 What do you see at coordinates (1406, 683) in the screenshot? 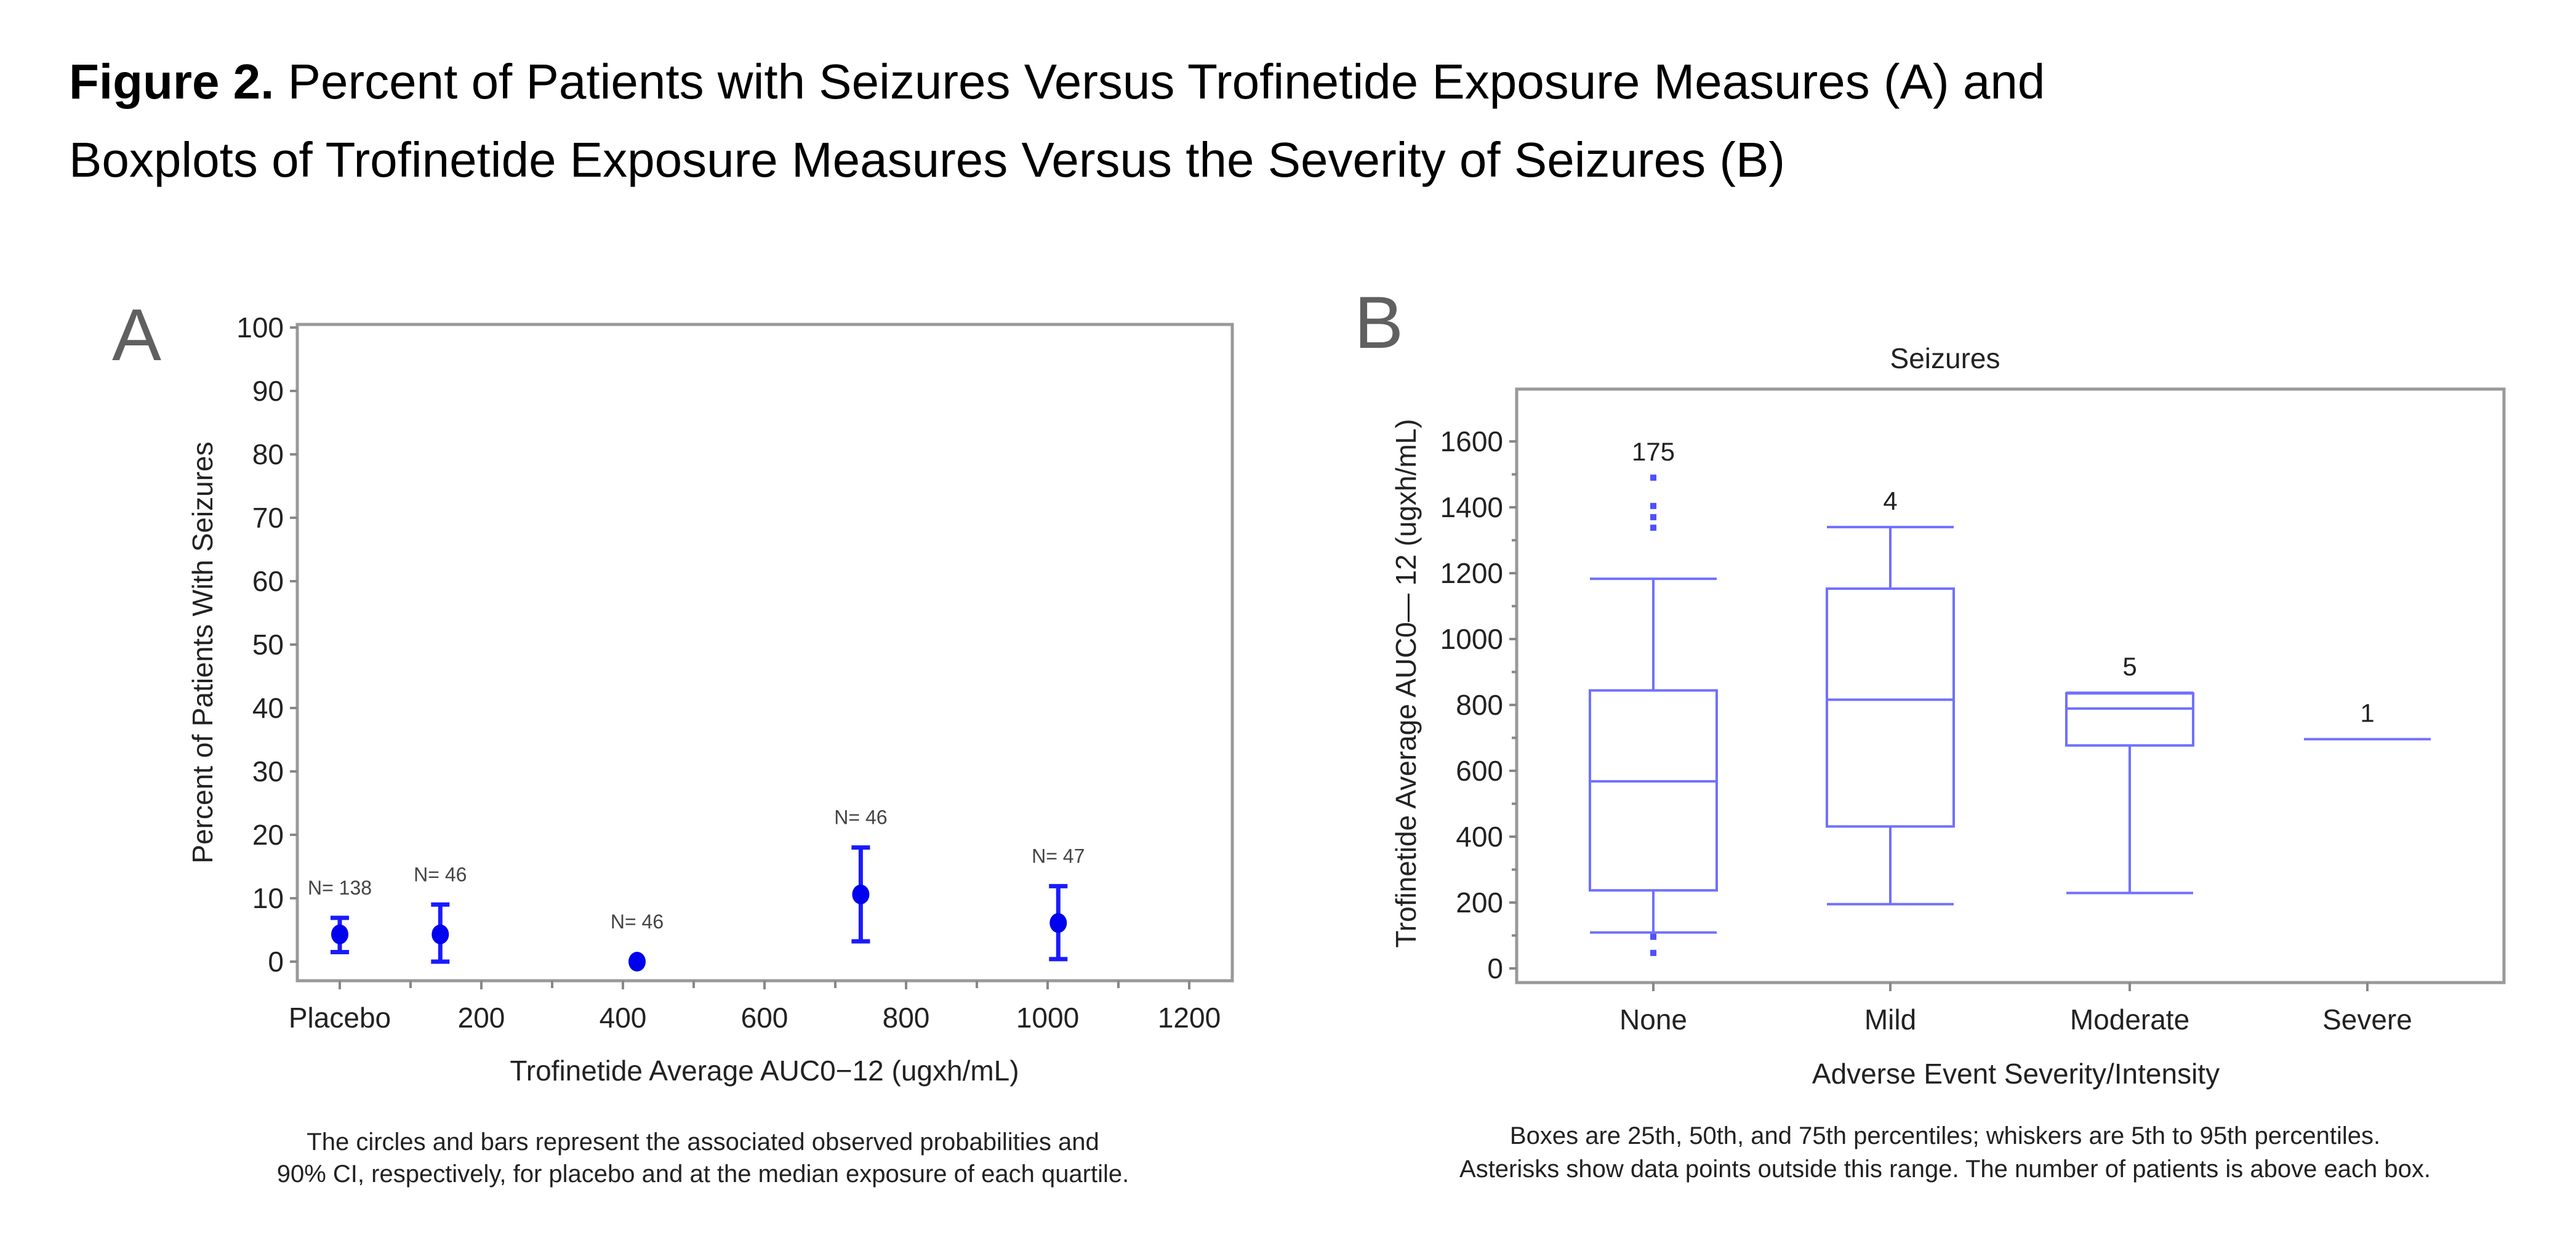
I see `panel-b-y-axis-title: Trofinetide Average AUC0— 12 (ugxh/mL)` at bounding box center [1406, 683].